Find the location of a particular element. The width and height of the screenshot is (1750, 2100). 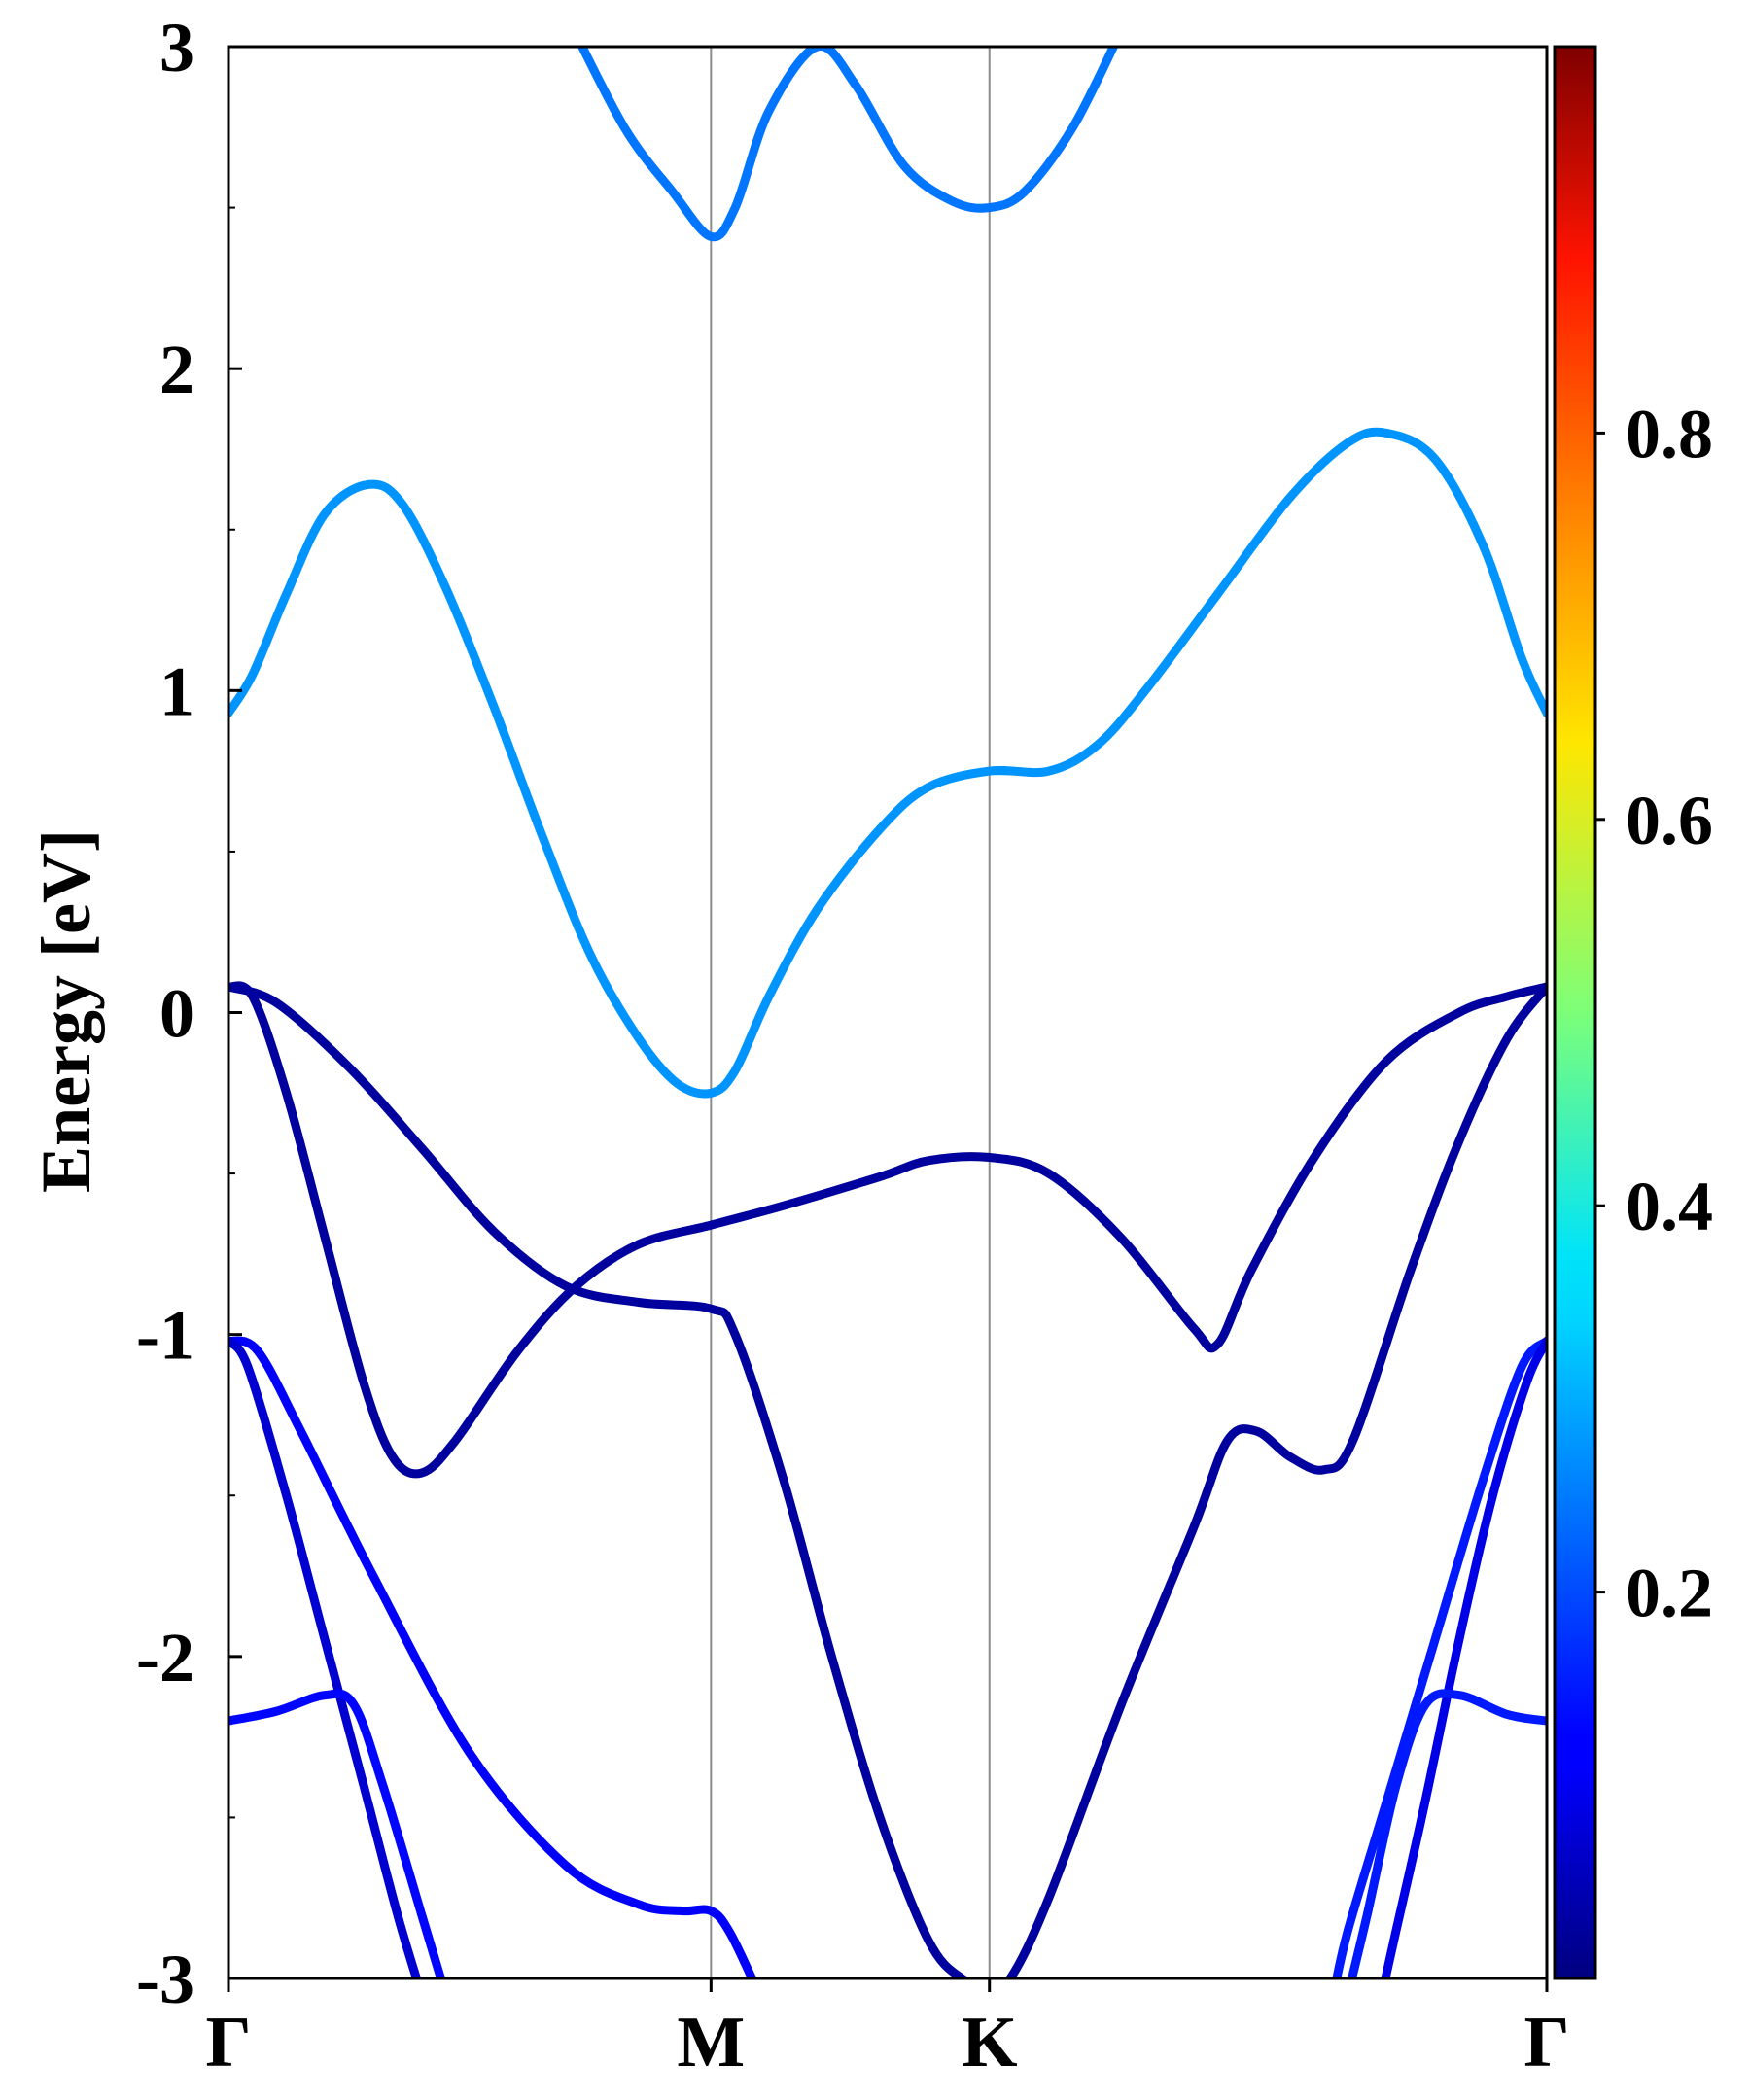

y-tick-label: -1 is located at coordinates (165, 1336).